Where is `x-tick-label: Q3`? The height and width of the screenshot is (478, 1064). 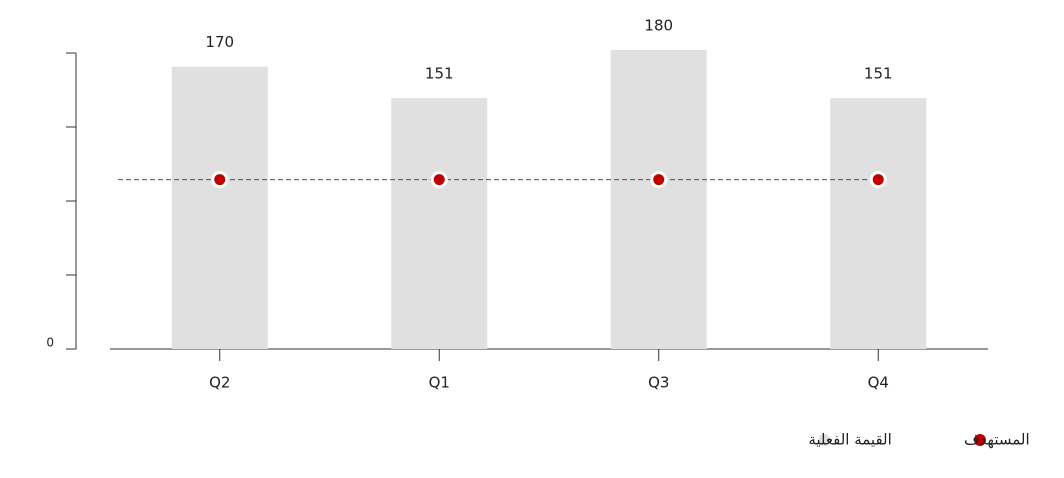
x-tick-label: Q3 is located at coordinates (658, 383).